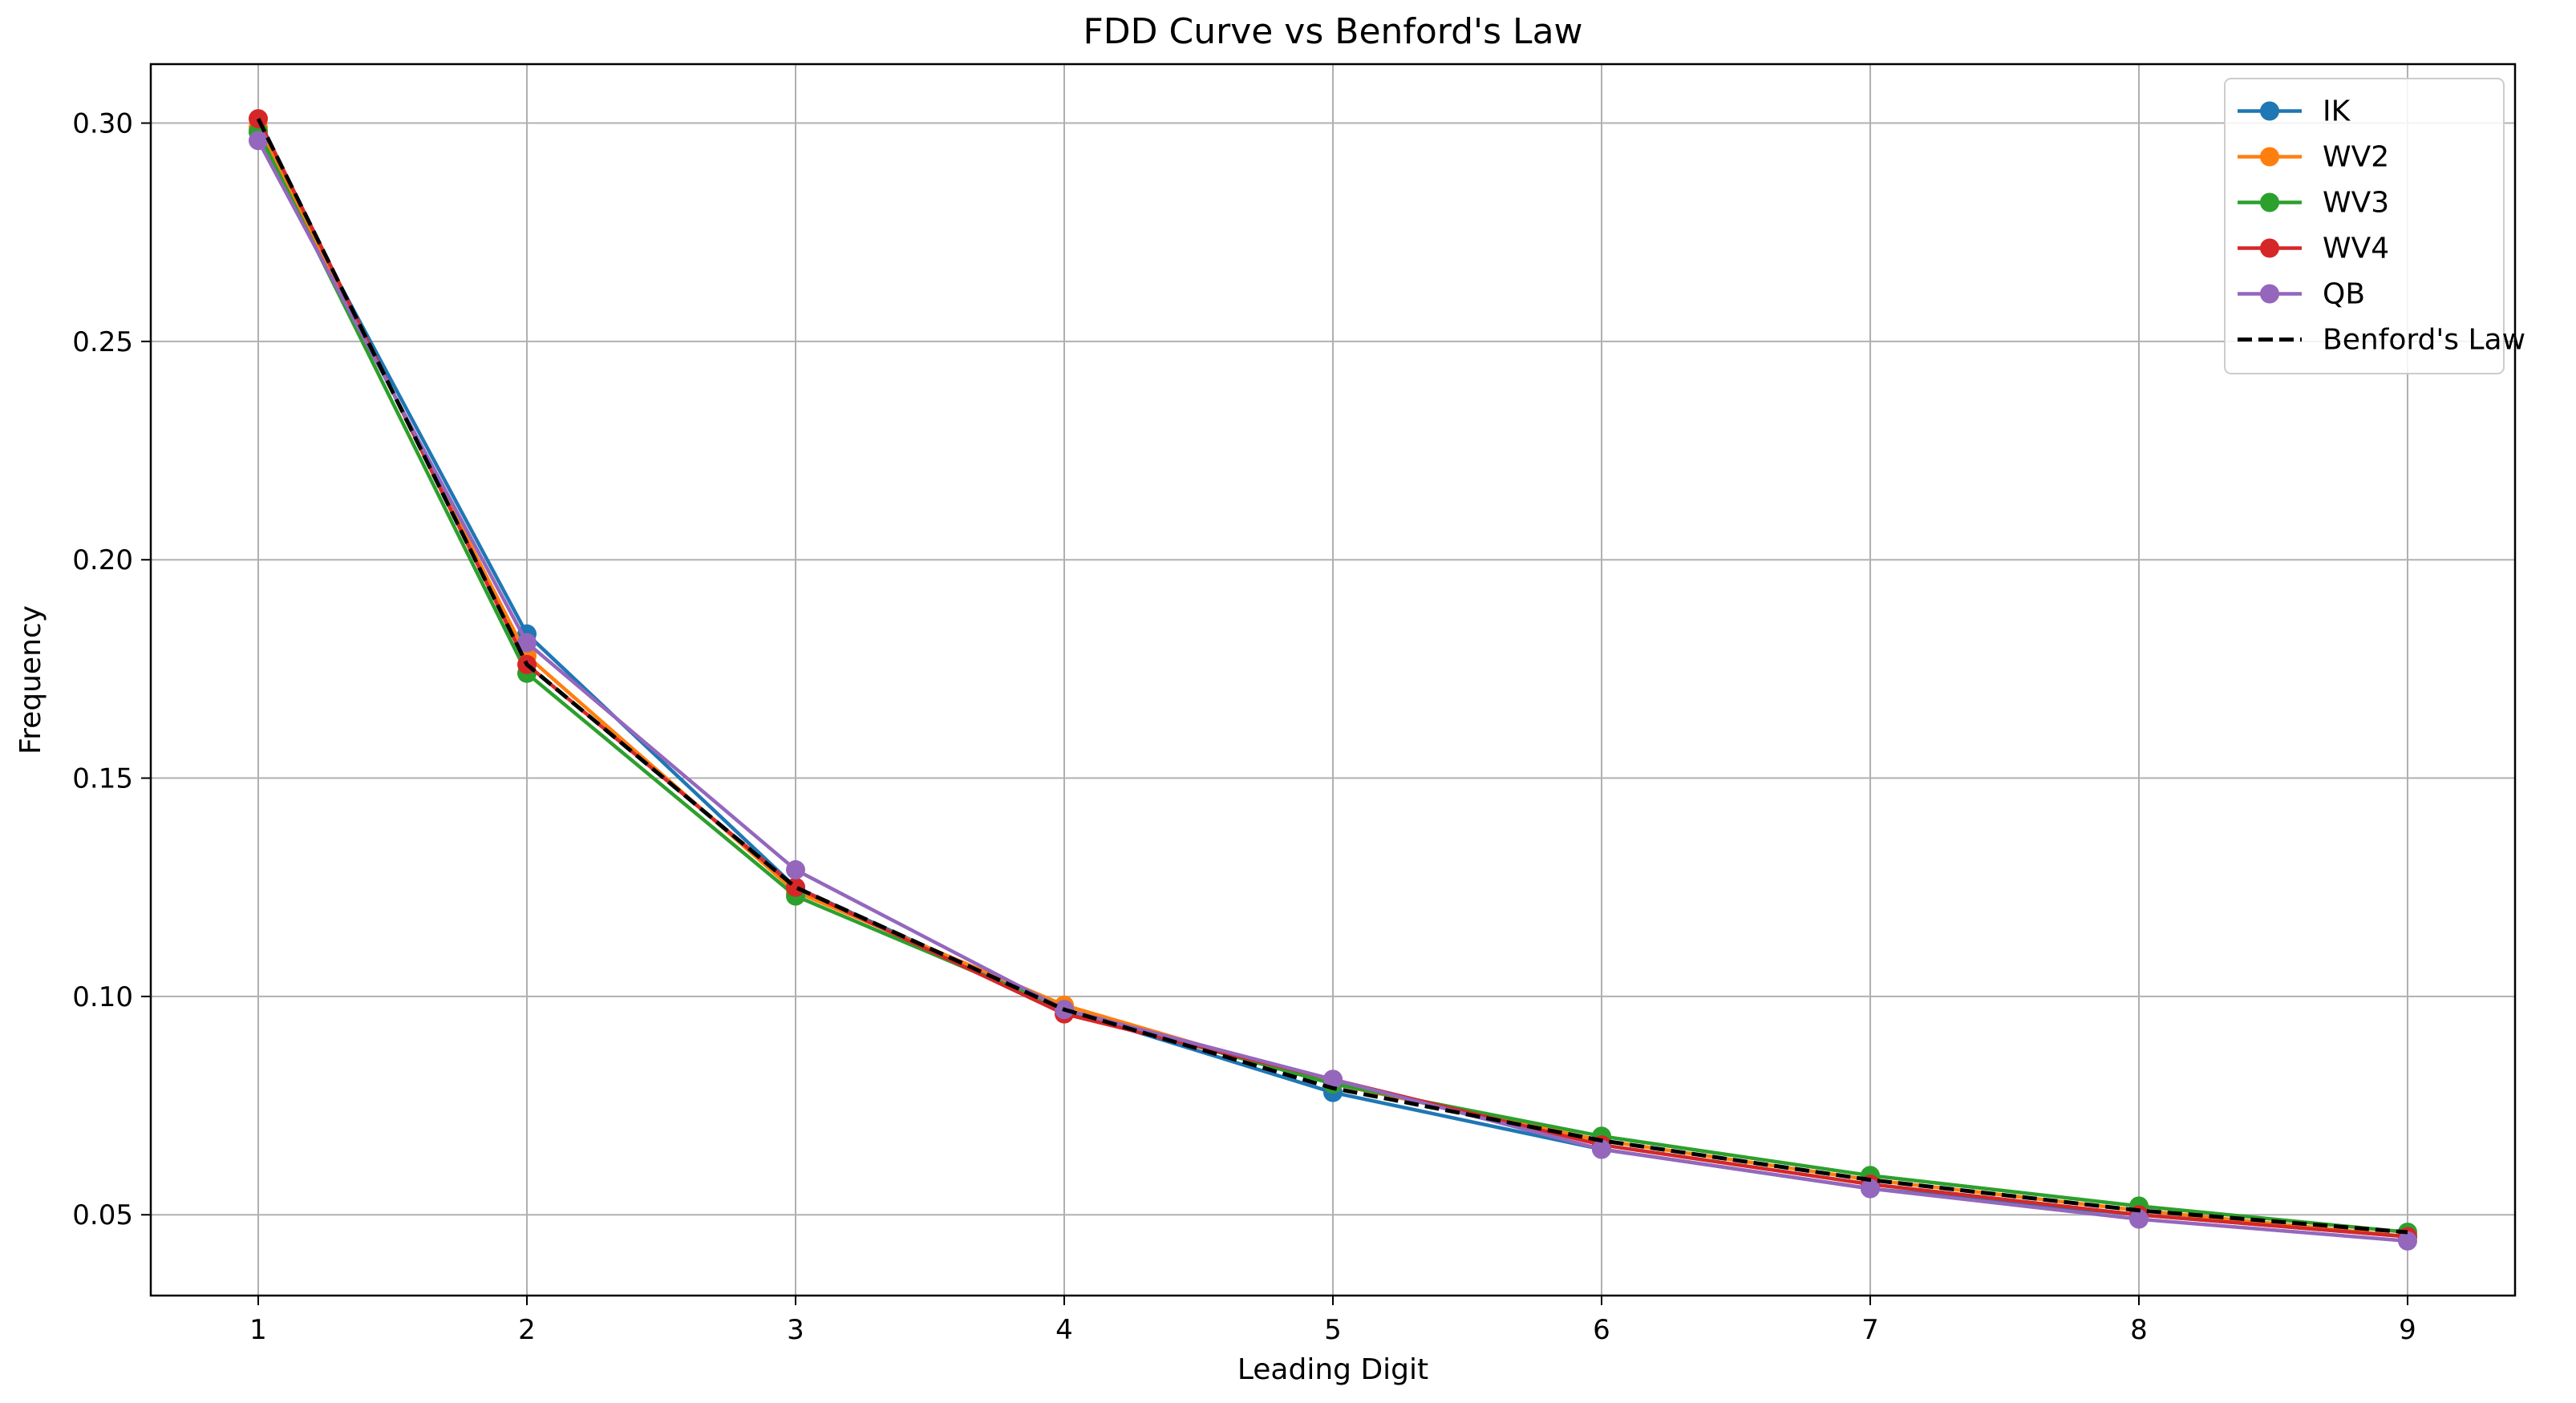  I want to click on x-tick-label-5: 5, so click(1333, 1330).